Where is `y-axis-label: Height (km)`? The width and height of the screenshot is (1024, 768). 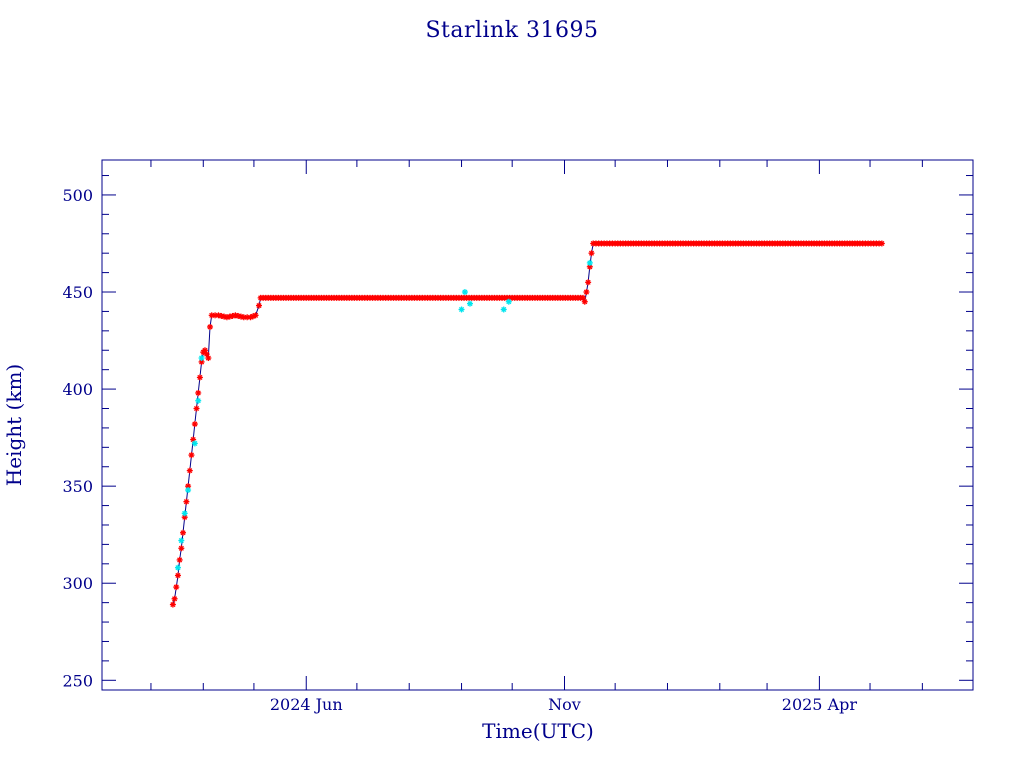
y-axis-label: Height (km) is located at coordinates (14, 425).